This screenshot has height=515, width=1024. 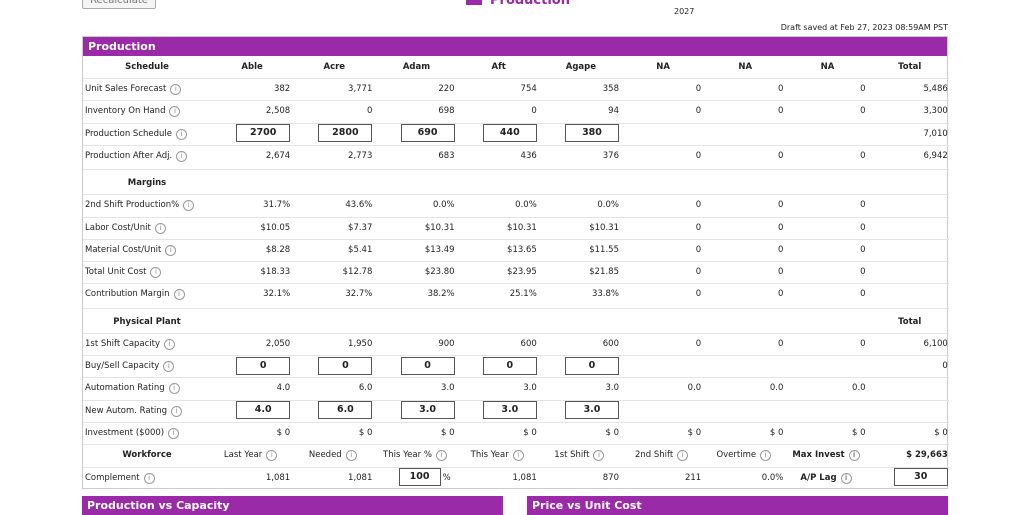 I want to click on input-field: 380, so click(x=591, y=133).